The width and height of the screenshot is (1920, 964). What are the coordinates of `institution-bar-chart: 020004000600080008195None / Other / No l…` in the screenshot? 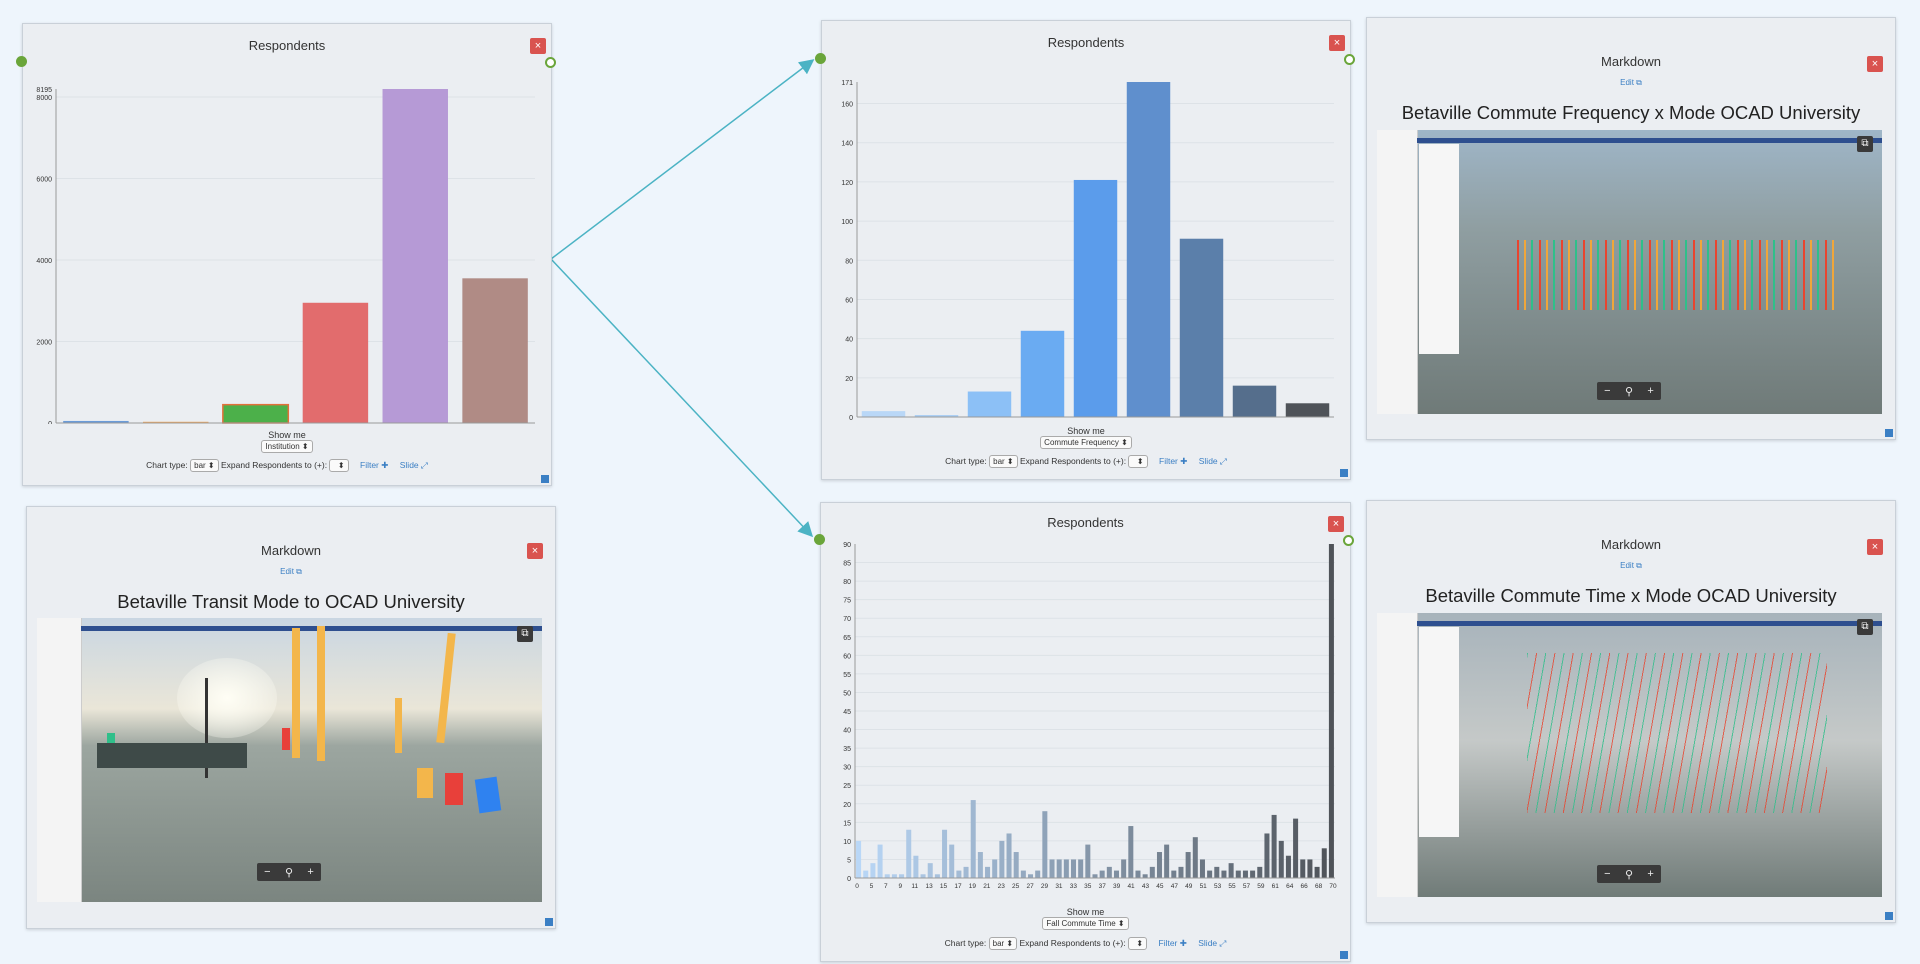 It's located at (287, 239).